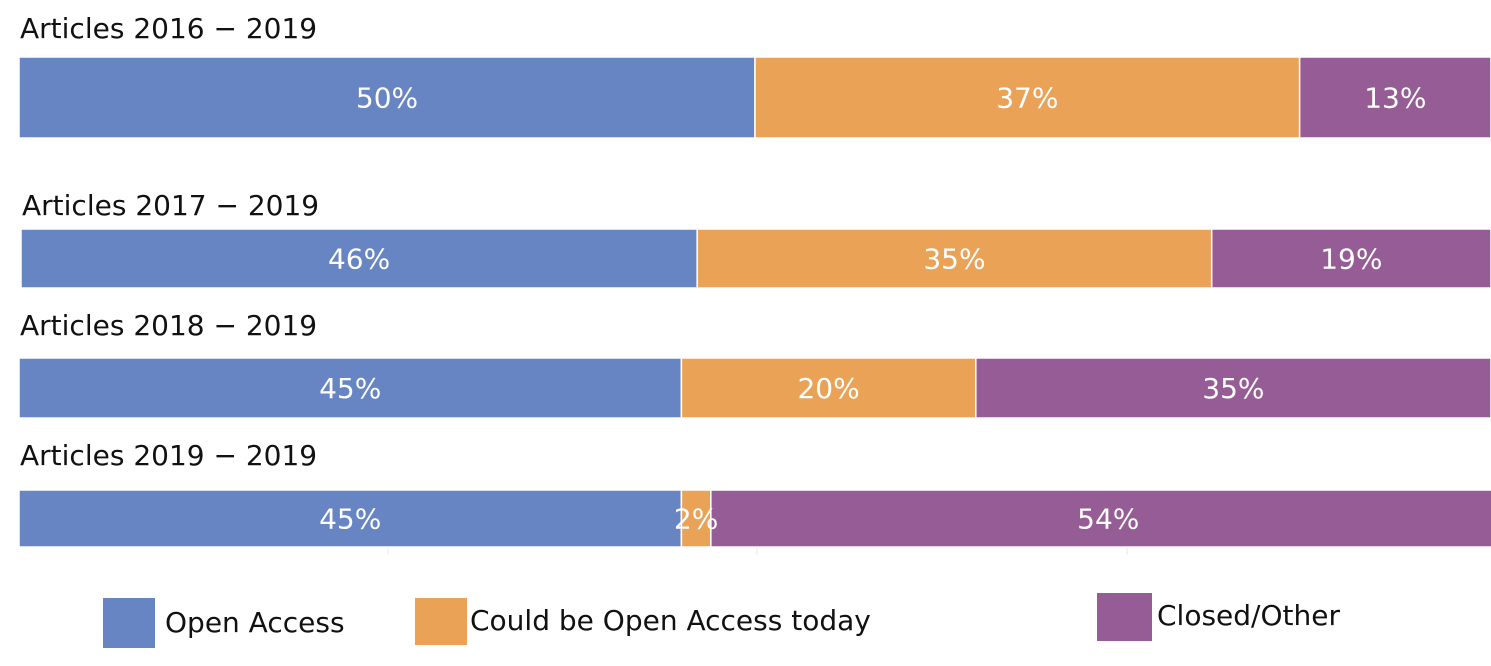 This screenshot has height=666, width=1491. I want to click on category-label: Articles 2017 − 2019, so click(170, 205).